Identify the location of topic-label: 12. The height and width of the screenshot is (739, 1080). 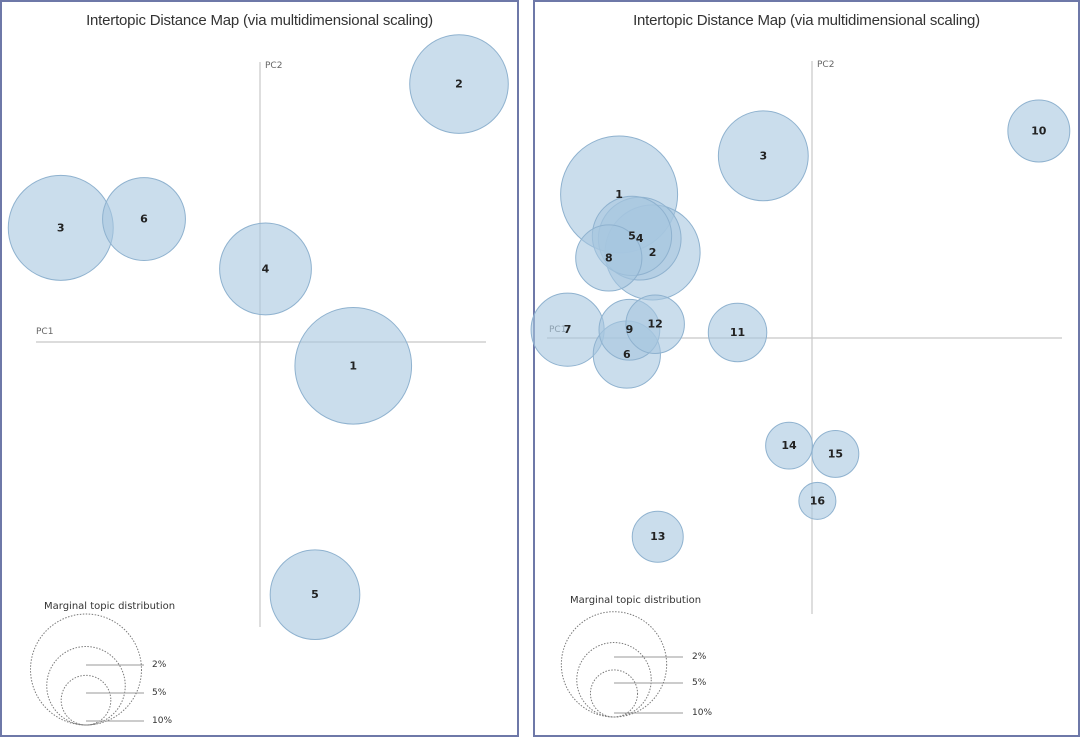
(654, 324).